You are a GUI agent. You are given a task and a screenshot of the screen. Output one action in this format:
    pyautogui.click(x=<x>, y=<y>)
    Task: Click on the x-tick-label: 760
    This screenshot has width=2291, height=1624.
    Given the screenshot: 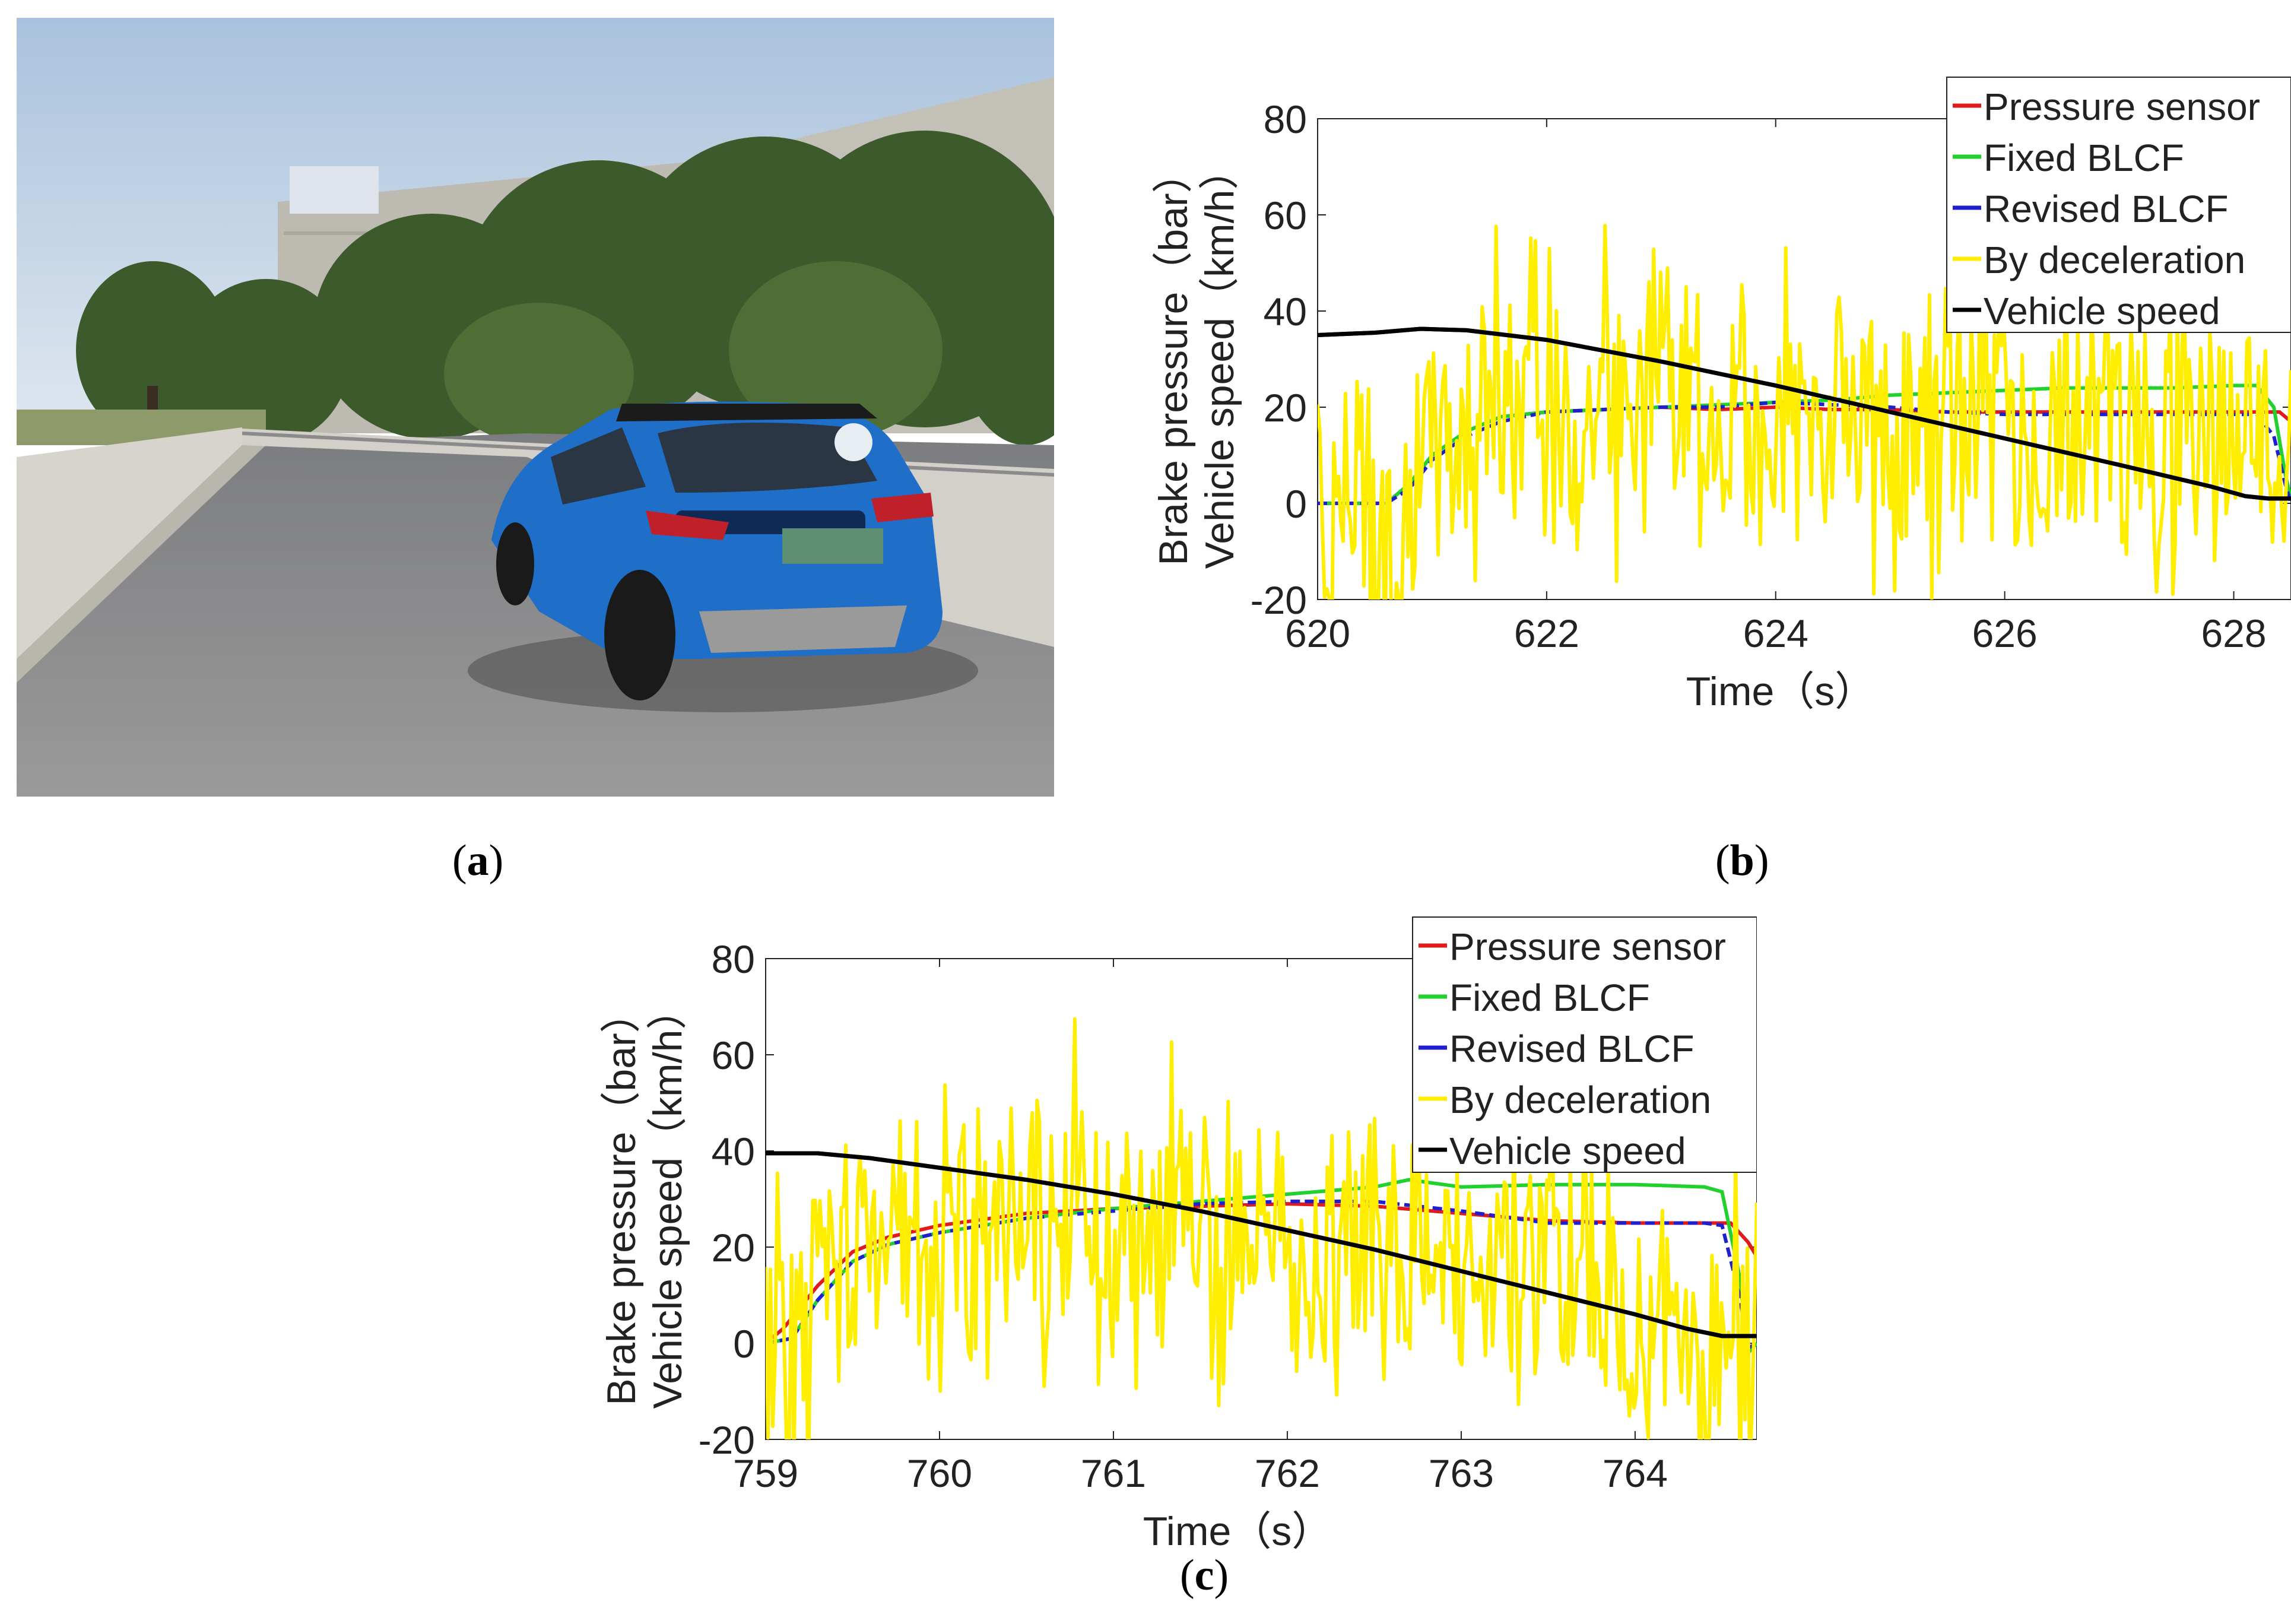 What is the action you would take?
    pyautogui.click(x=939, y=1473)
    